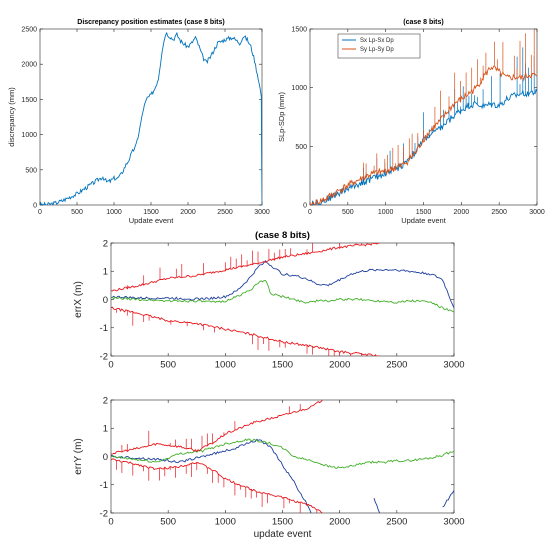 The image size is (547, 550). Describe the element at coordinates (379, 46) in the screenshot. I see `legend-box` at that location.